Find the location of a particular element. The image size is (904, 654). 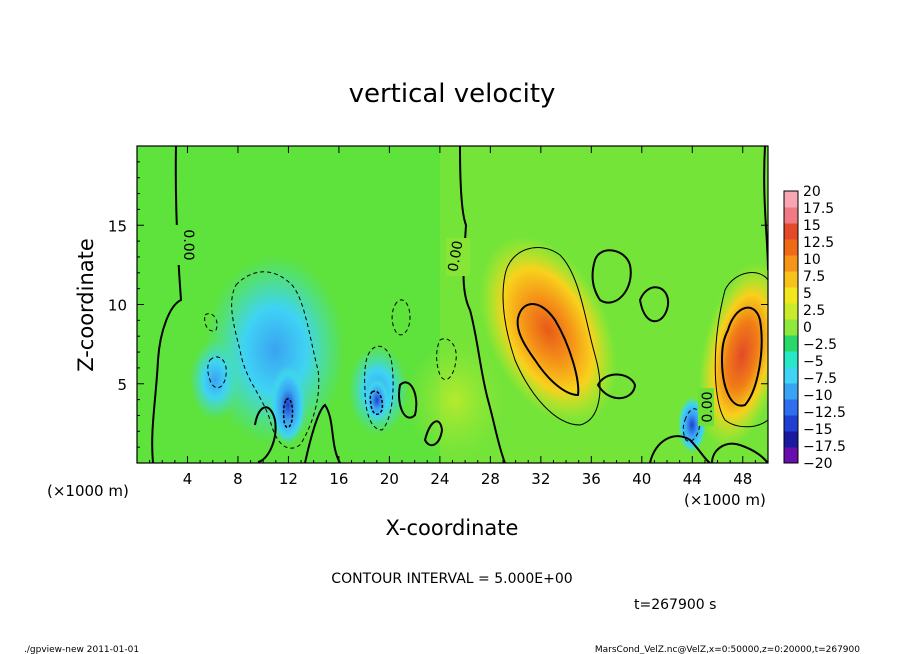

downdraft-region-12km is located at coordinates (275, 350).